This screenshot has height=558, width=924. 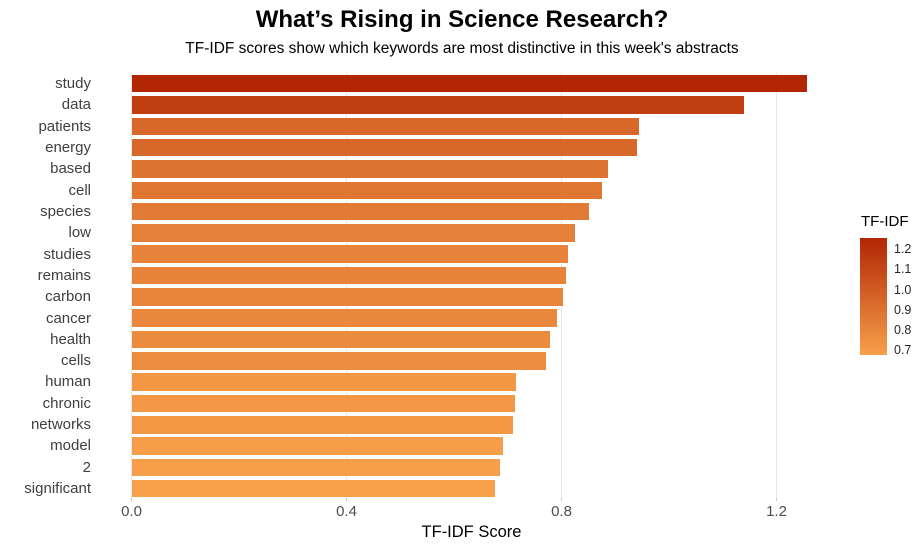 What do you see at coordinates (68, 382) in the screenshot?
I see `category-label: human` at bounding box center [68, 382].